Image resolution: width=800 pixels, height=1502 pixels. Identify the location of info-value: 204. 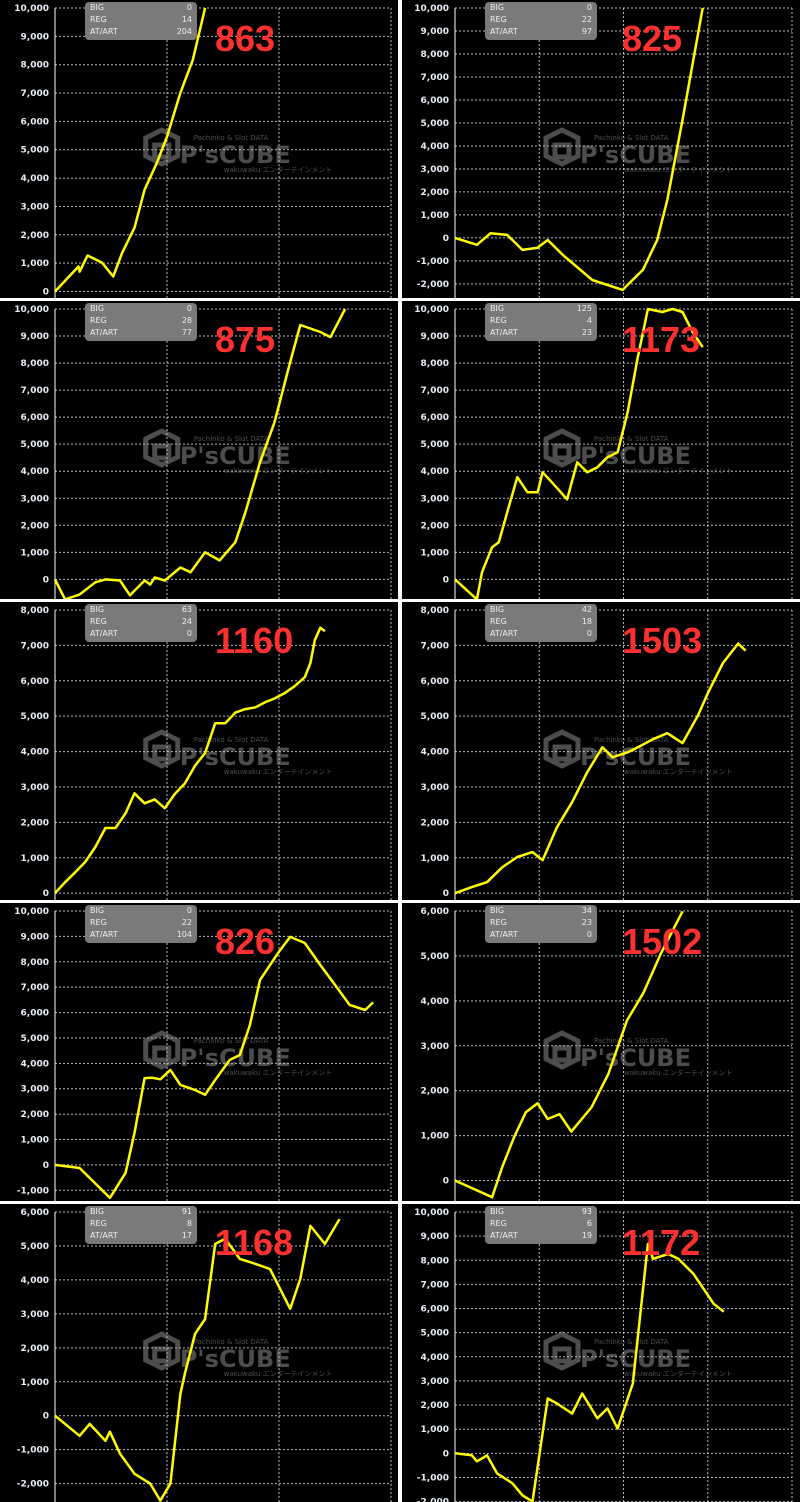
(184, 32).